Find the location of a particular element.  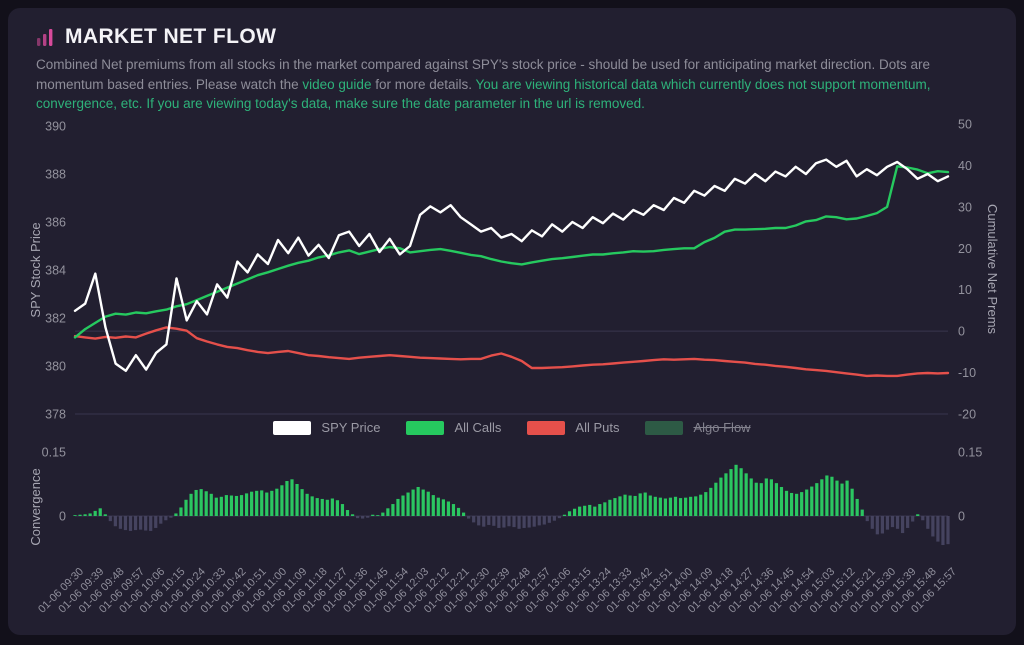

left-axis-title: SPY Stock Price is located at coordinates (35, 269).